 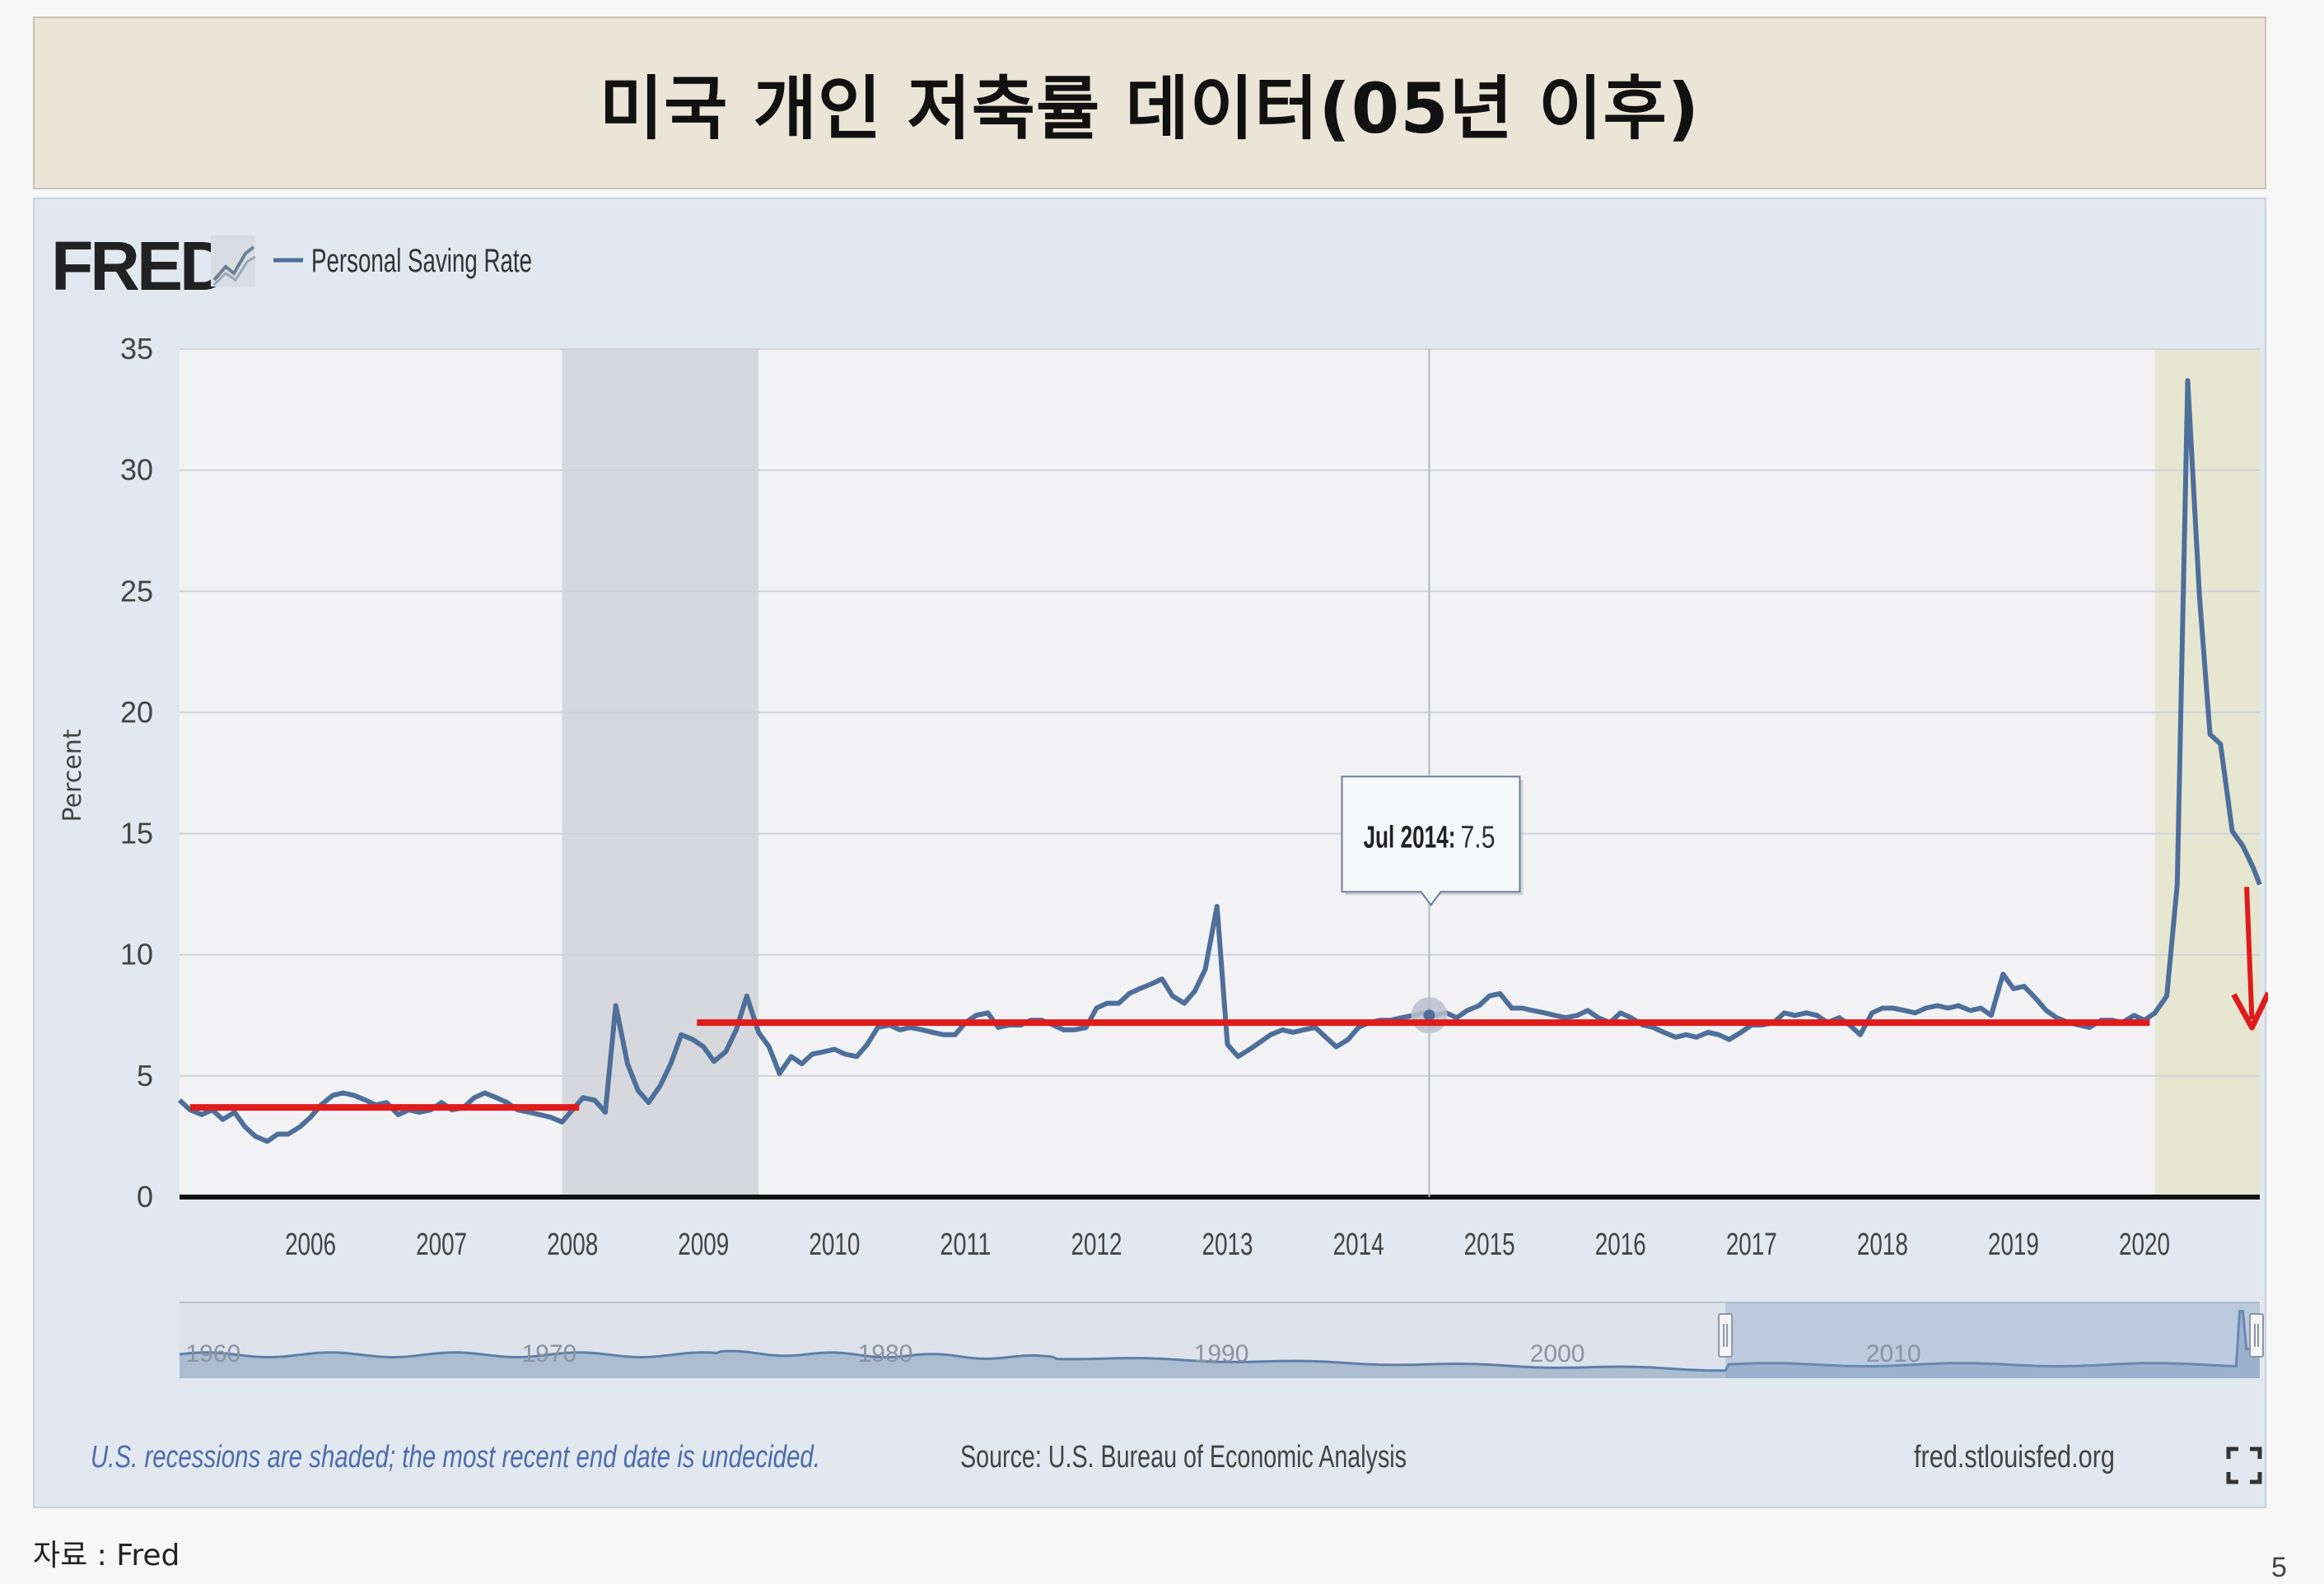 What do you see at coordinates (2244, 1466) in the screenshot?
I see `fullscreen-icon` at bounding box center [2244, 1466].